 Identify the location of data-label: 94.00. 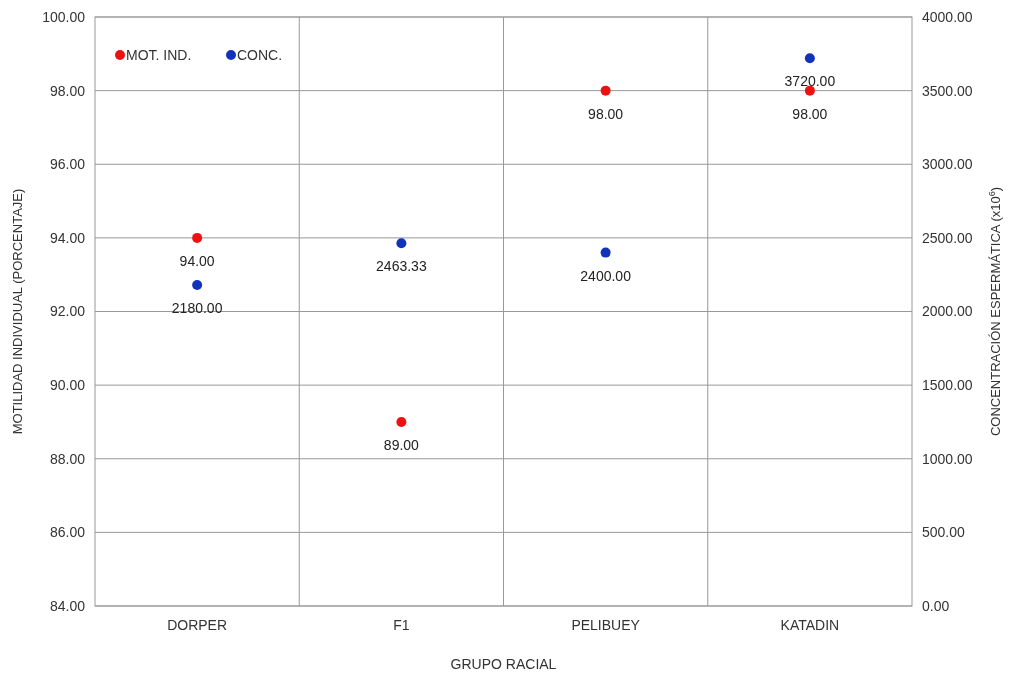
(197, 260).